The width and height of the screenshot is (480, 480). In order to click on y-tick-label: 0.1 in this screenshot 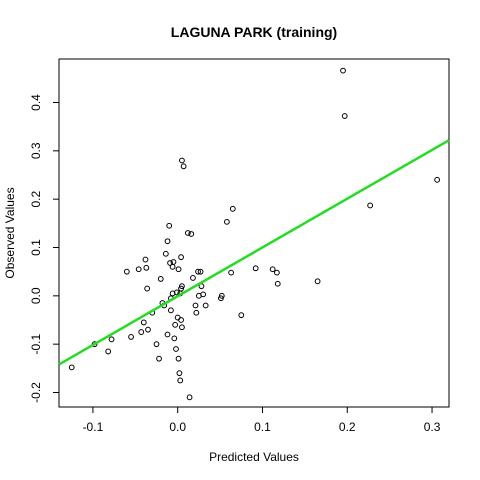, I will do `click(36, 247)`.